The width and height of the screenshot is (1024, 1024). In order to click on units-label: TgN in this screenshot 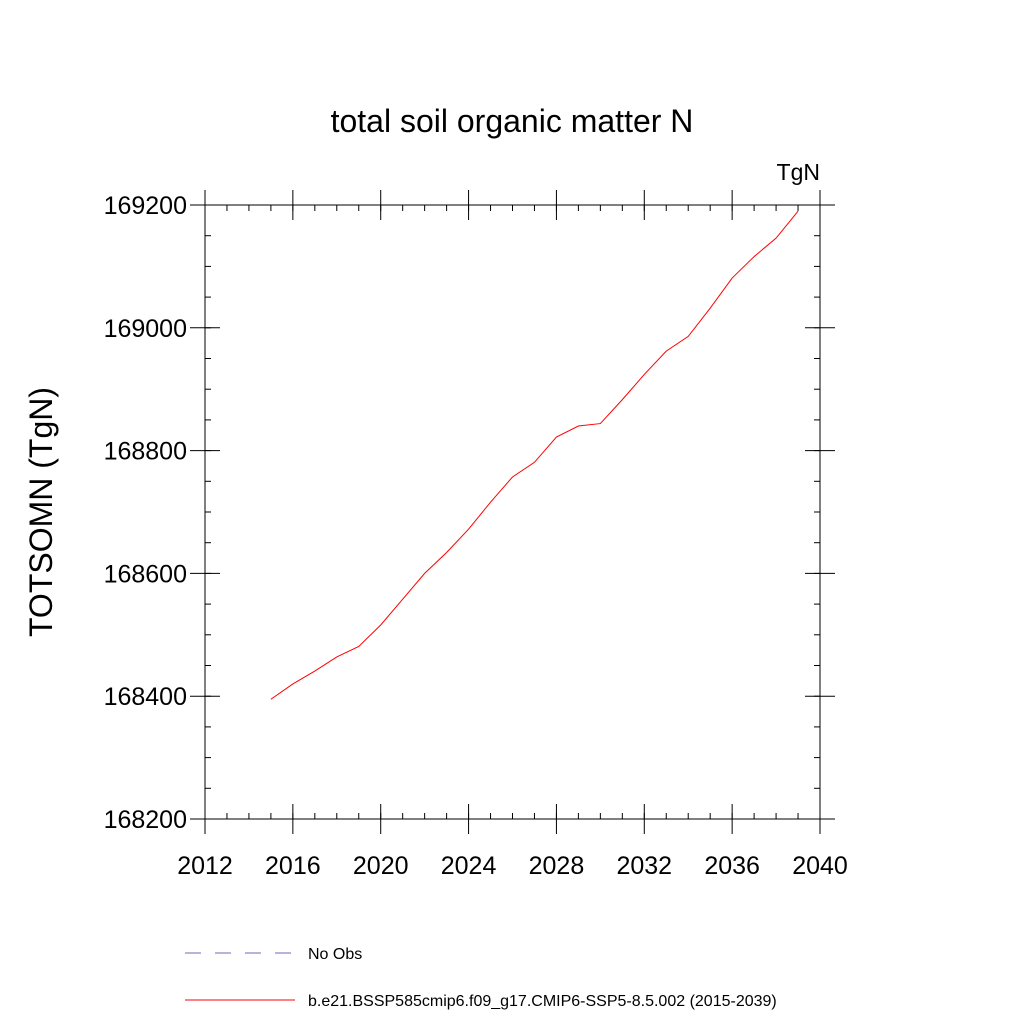, I will do `click(798, 172)`.